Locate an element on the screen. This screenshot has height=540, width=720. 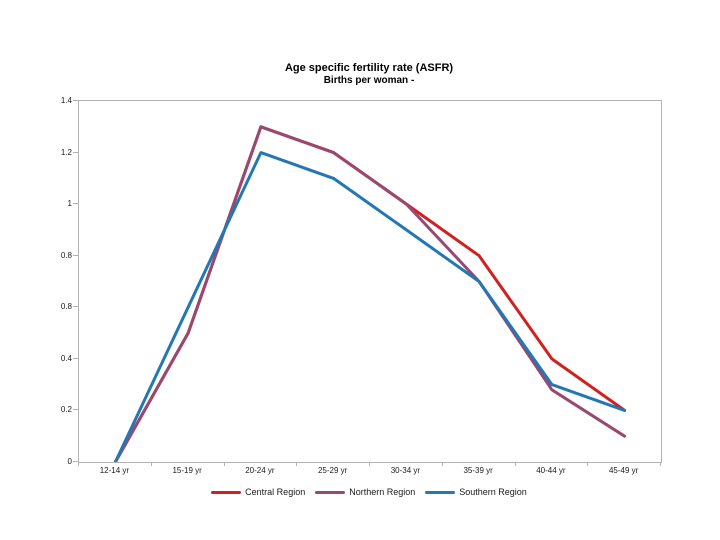
x-axis-category-label: 20-24 yr is located at coordinates (260, 470).